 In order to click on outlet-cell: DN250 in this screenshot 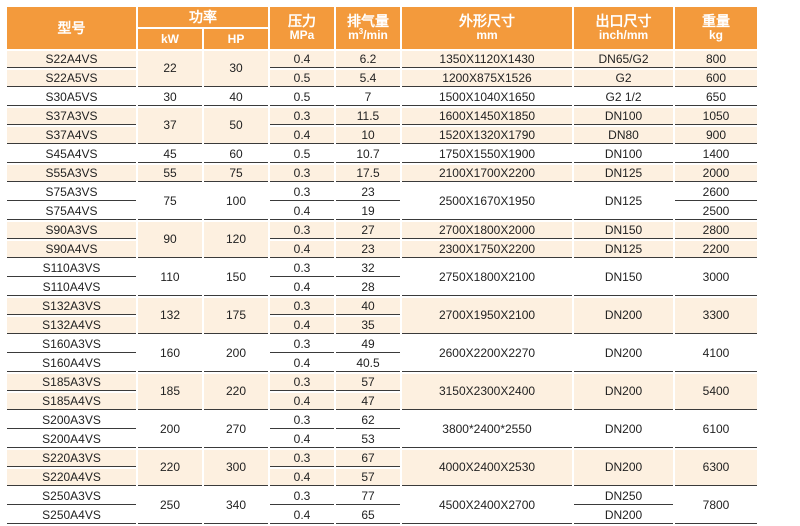, I will do `click(623, 496)`.